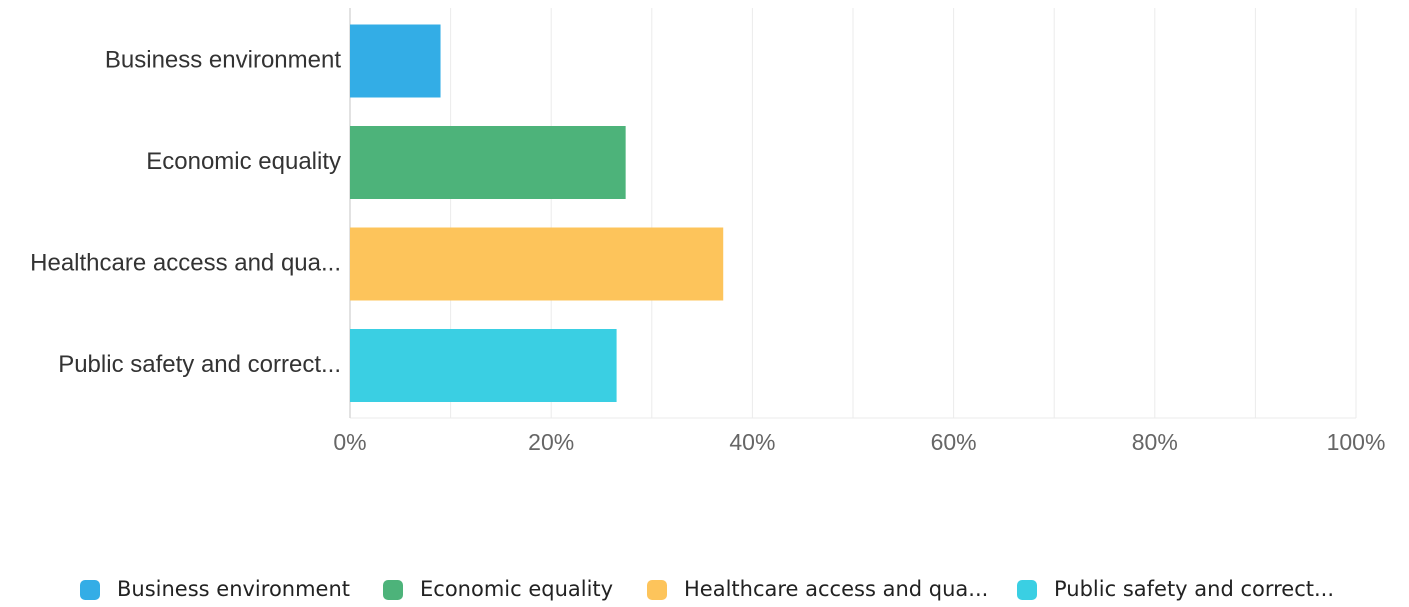  I want to click on x-tick-labels: 0% 20% 40% 60% 80% 100%, so click(859, 442).